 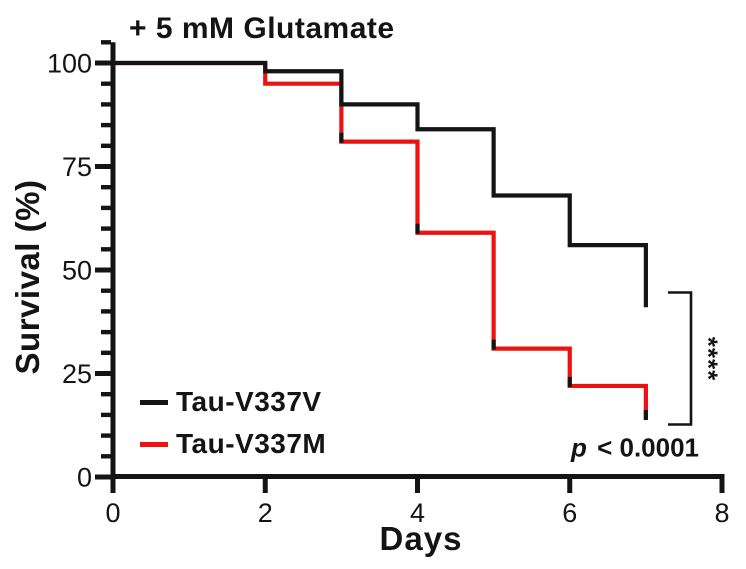 I want to click on y-tick-label: 75, so click(x=77, y=167).